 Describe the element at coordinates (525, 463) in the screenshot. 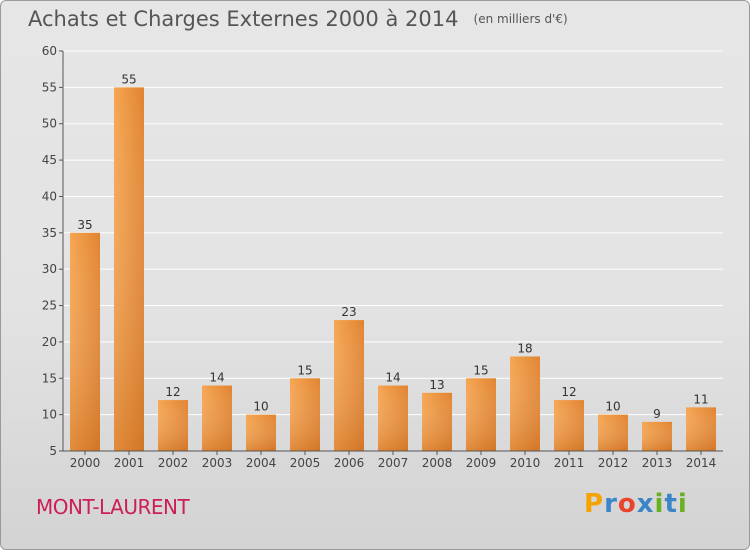

I see `x-tick-label: 2010` at that location.